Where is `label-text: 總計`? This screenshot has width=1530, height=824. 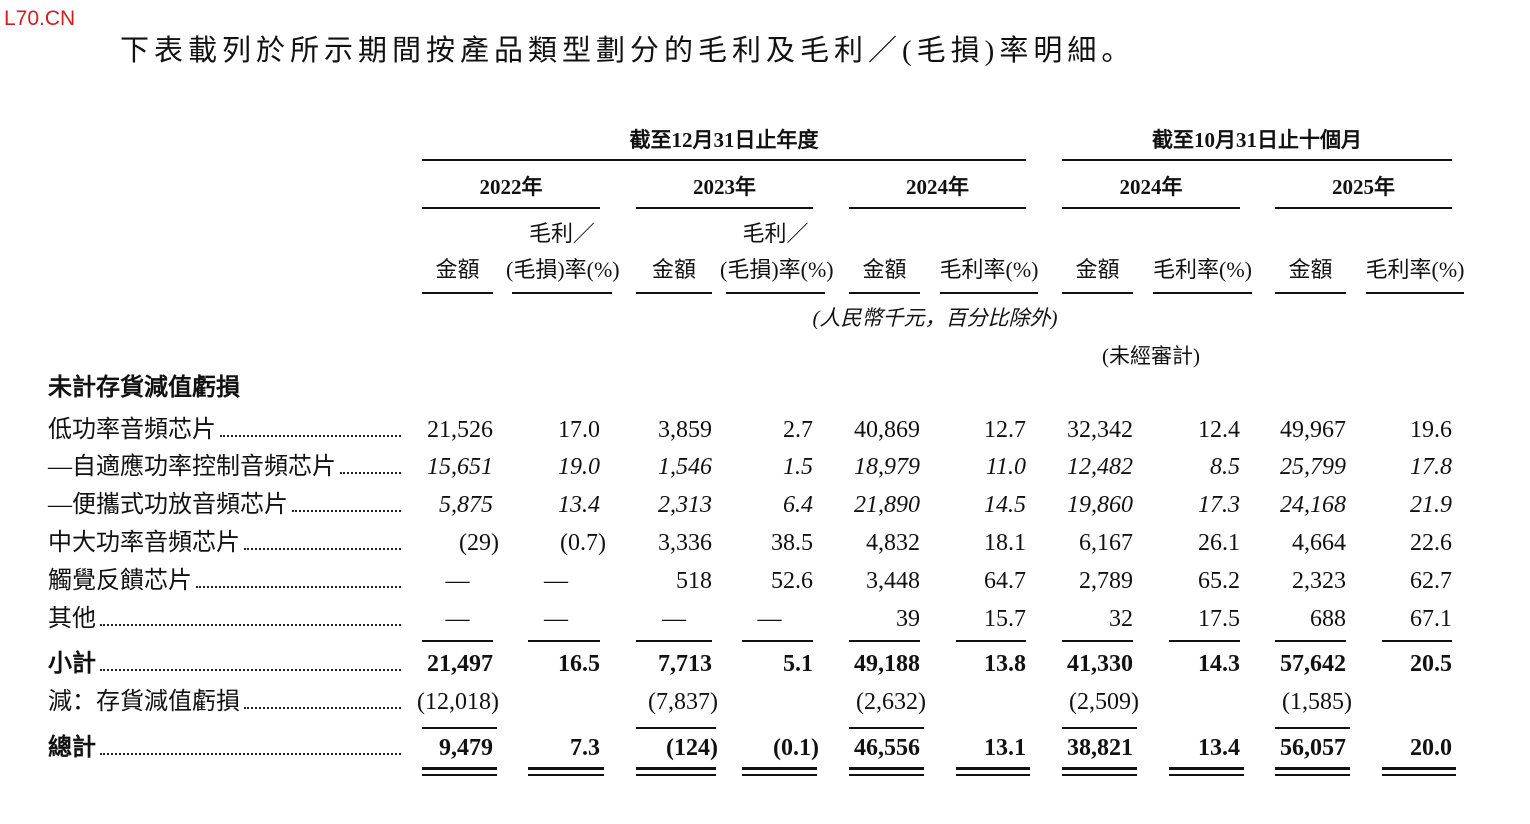
label-text: 總計 is located at coordinates (72, 748).